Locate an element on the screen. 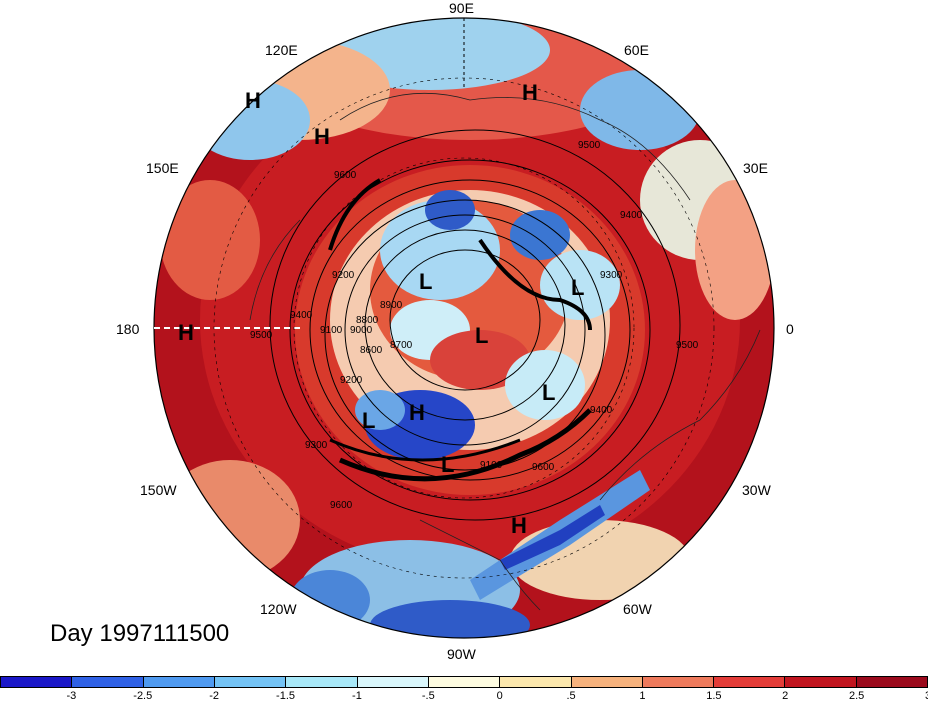 This screenshot has height=702, width=928. lon-label-30w: 30W is located at coordinates (756, 490).